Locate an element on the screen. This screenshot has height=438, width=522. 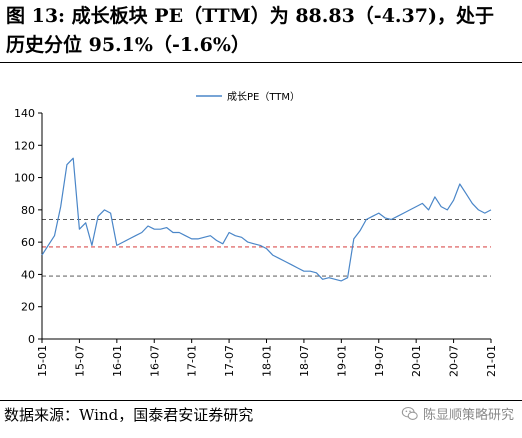
x-tick-label: 20-07 is located at coordinates (454, 361).